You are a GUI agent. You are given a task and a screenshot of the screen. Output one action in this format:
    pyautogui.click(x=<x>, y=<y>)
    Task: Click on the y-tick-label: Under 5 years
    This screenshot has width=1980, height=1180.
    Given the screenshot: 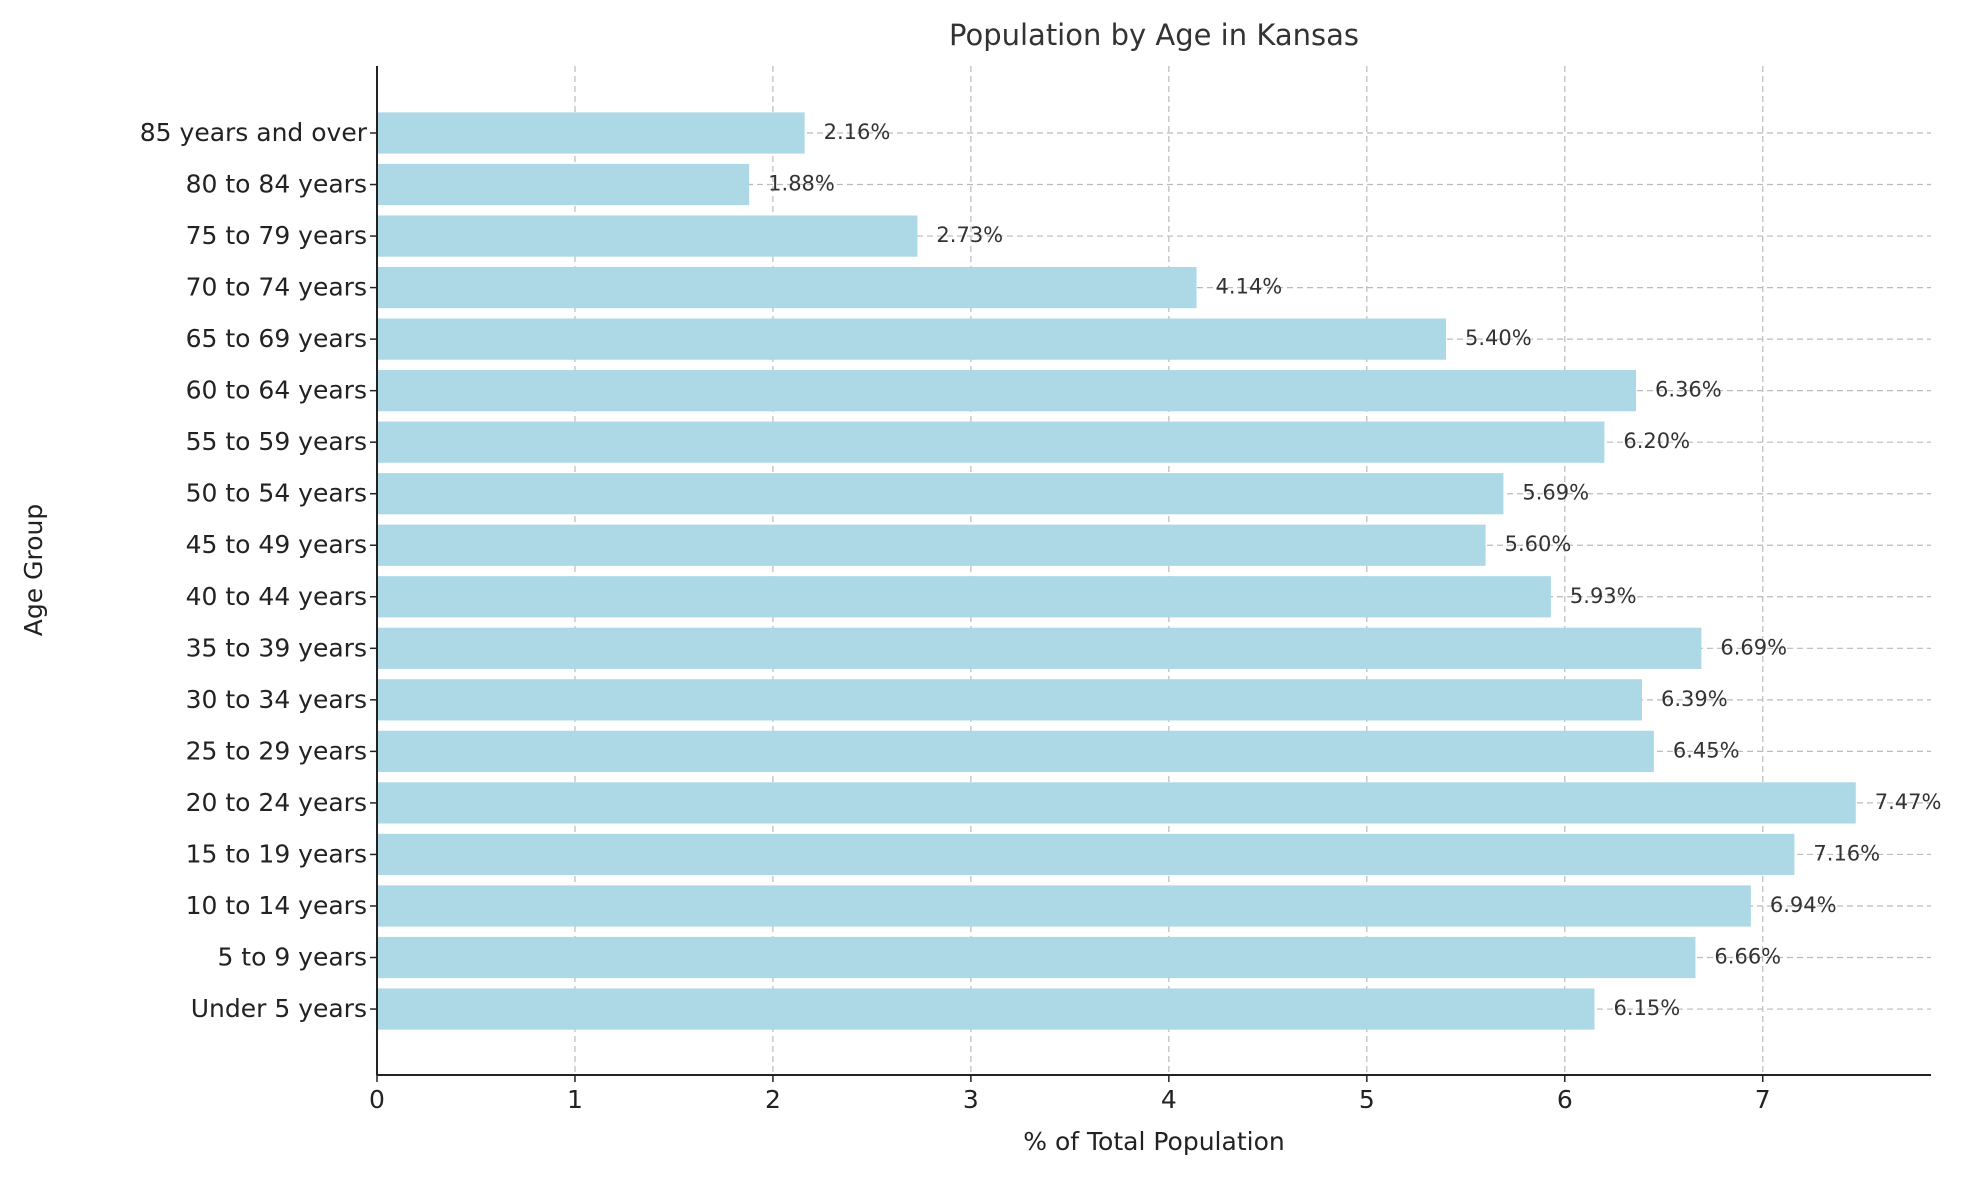 What is the action you would take?
    pyautogui.click(x=279, y=1008)
    